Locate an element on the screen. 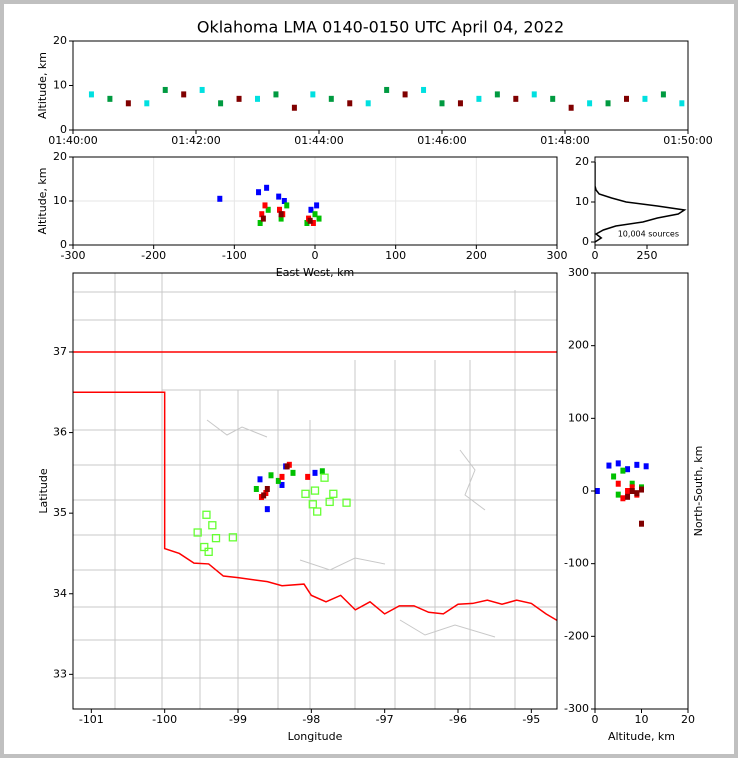 The width and height of the screenshot is (738, 762). x-tick-label: 01:44:00 is located at coordinates (318, 140).